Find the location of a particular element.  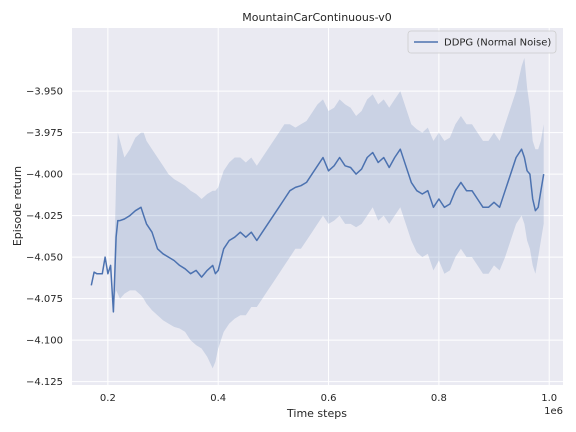

y-axis-label: Episode return is located at coordinates (17, 206).